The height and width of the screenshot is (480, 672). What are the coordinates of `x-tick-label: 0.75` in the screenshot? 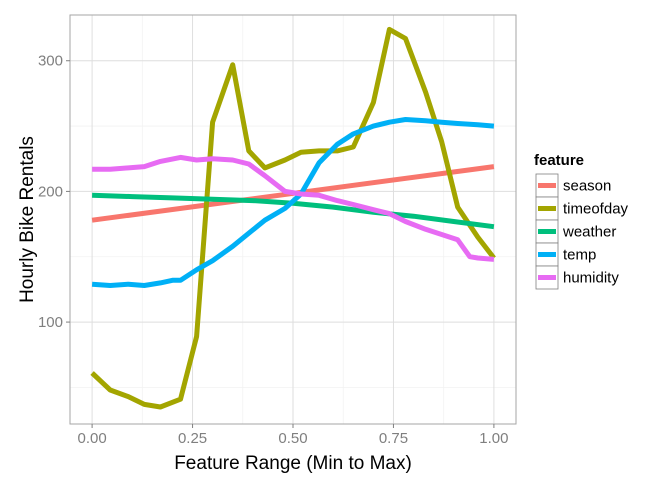 It's located at (393, 438).